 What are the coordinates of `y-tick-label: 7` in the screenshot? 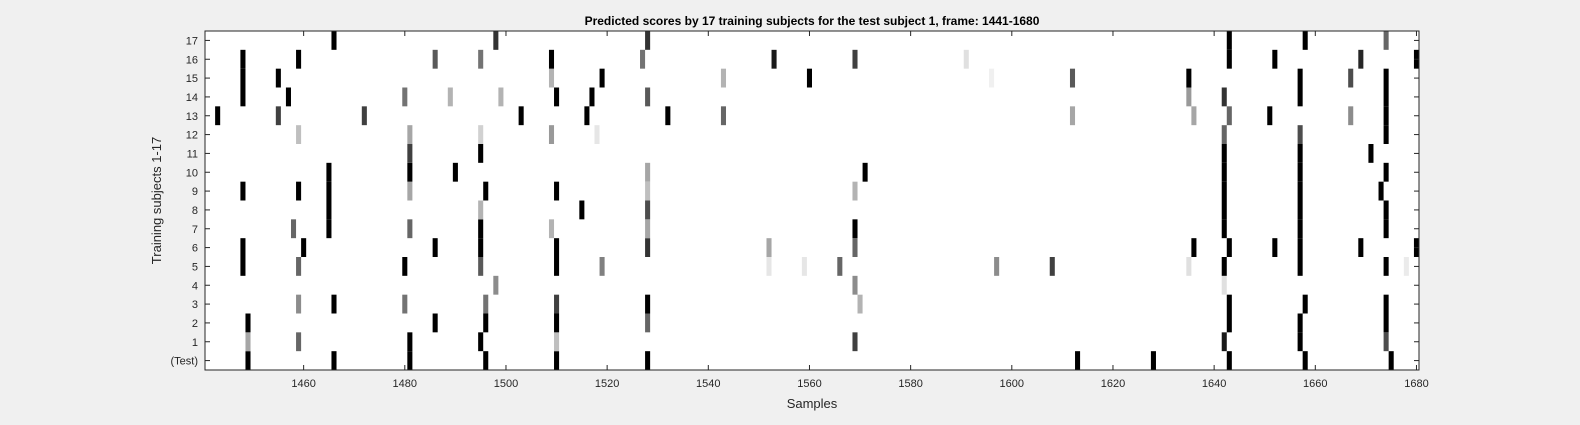 It's located at (195, 230).